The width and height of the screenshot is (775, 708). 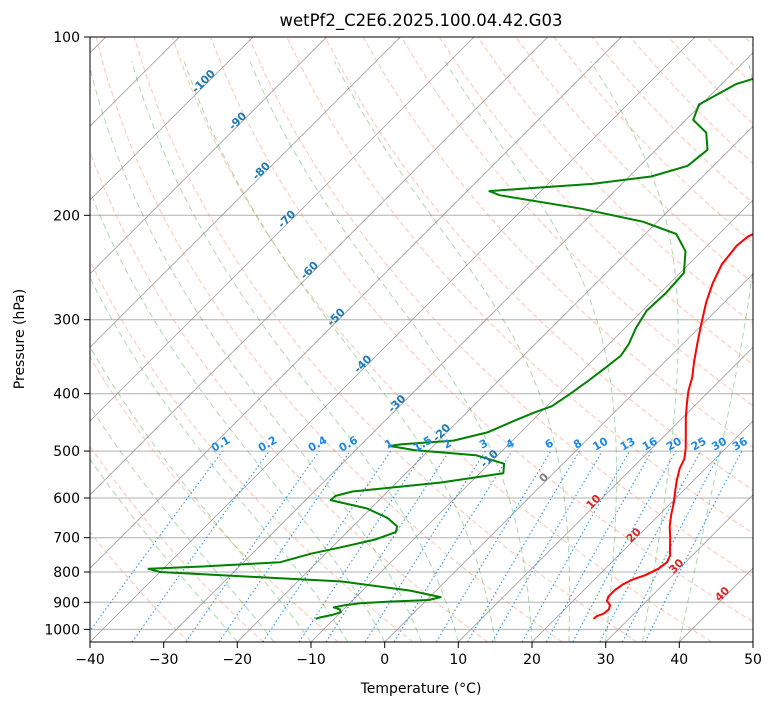 I want to click on x-tick-label: −40, so click(x=90, y=660).